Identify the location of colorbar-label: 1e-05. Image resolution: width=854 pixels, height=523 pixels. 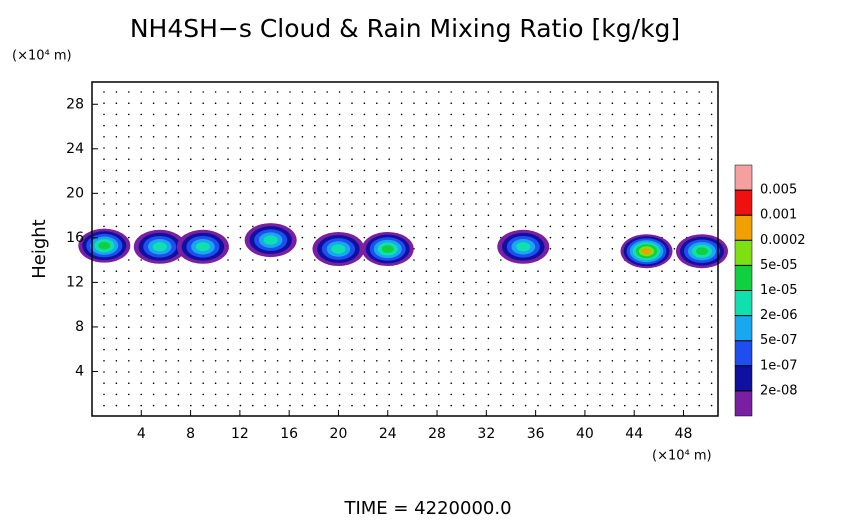
(779, 290).